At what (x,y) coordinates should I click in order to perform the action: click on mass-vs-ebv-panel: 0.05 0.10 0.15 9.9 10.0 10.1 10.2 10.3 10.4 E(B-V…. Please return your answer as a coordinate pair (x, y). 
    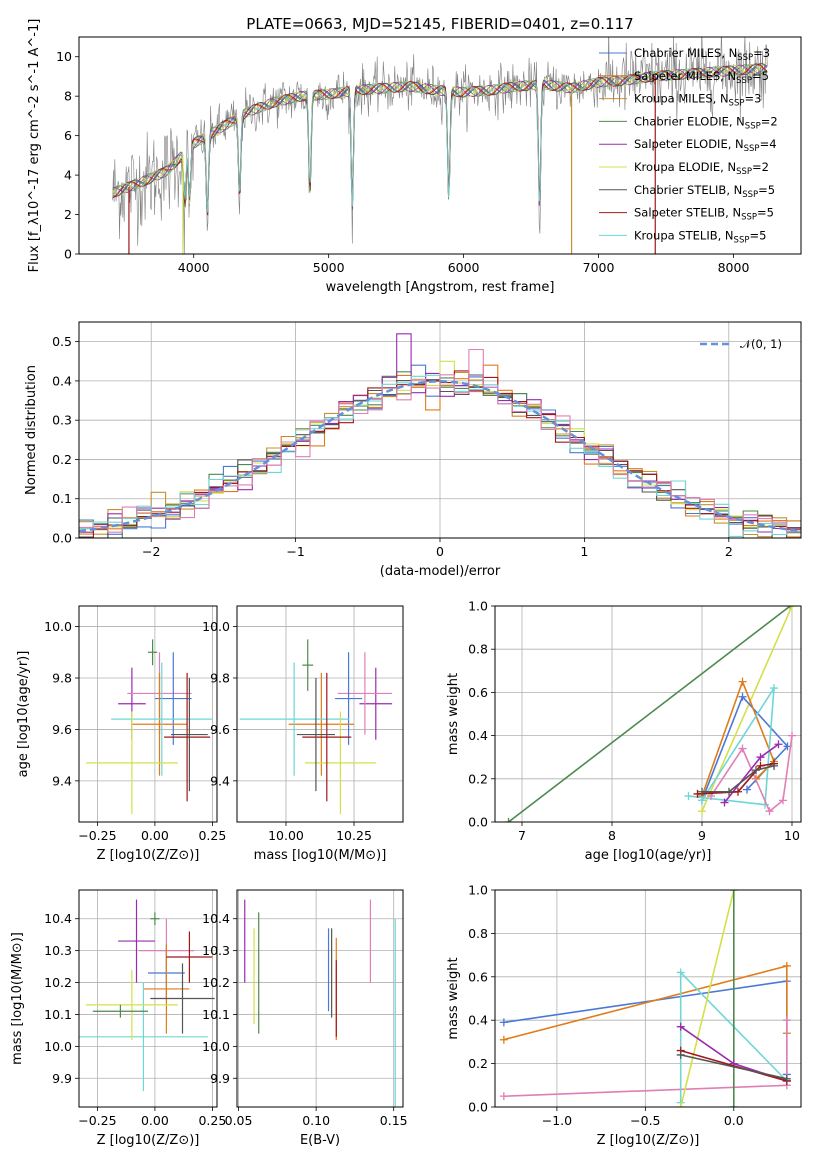
    Looking at the image, I should click on (305, 1018).